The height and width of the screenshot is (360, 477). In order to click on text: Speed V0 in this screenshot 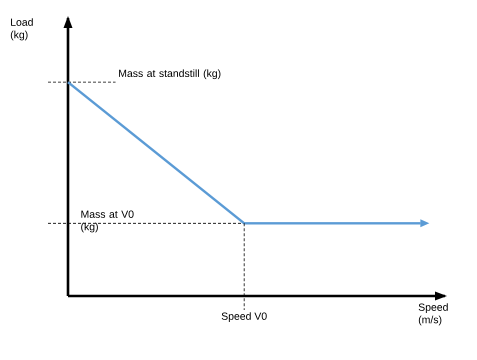, I will do `click(244, 317)`.